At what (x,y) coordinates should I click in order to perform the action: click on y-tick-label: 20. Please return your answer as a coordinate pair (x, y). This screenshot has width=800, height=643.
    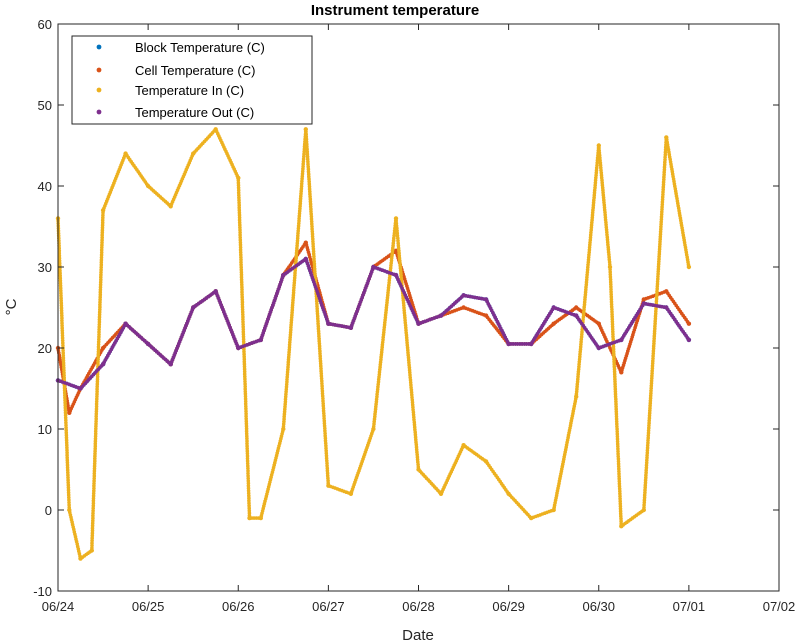
    Looking at the image, I should click on (45, 348).